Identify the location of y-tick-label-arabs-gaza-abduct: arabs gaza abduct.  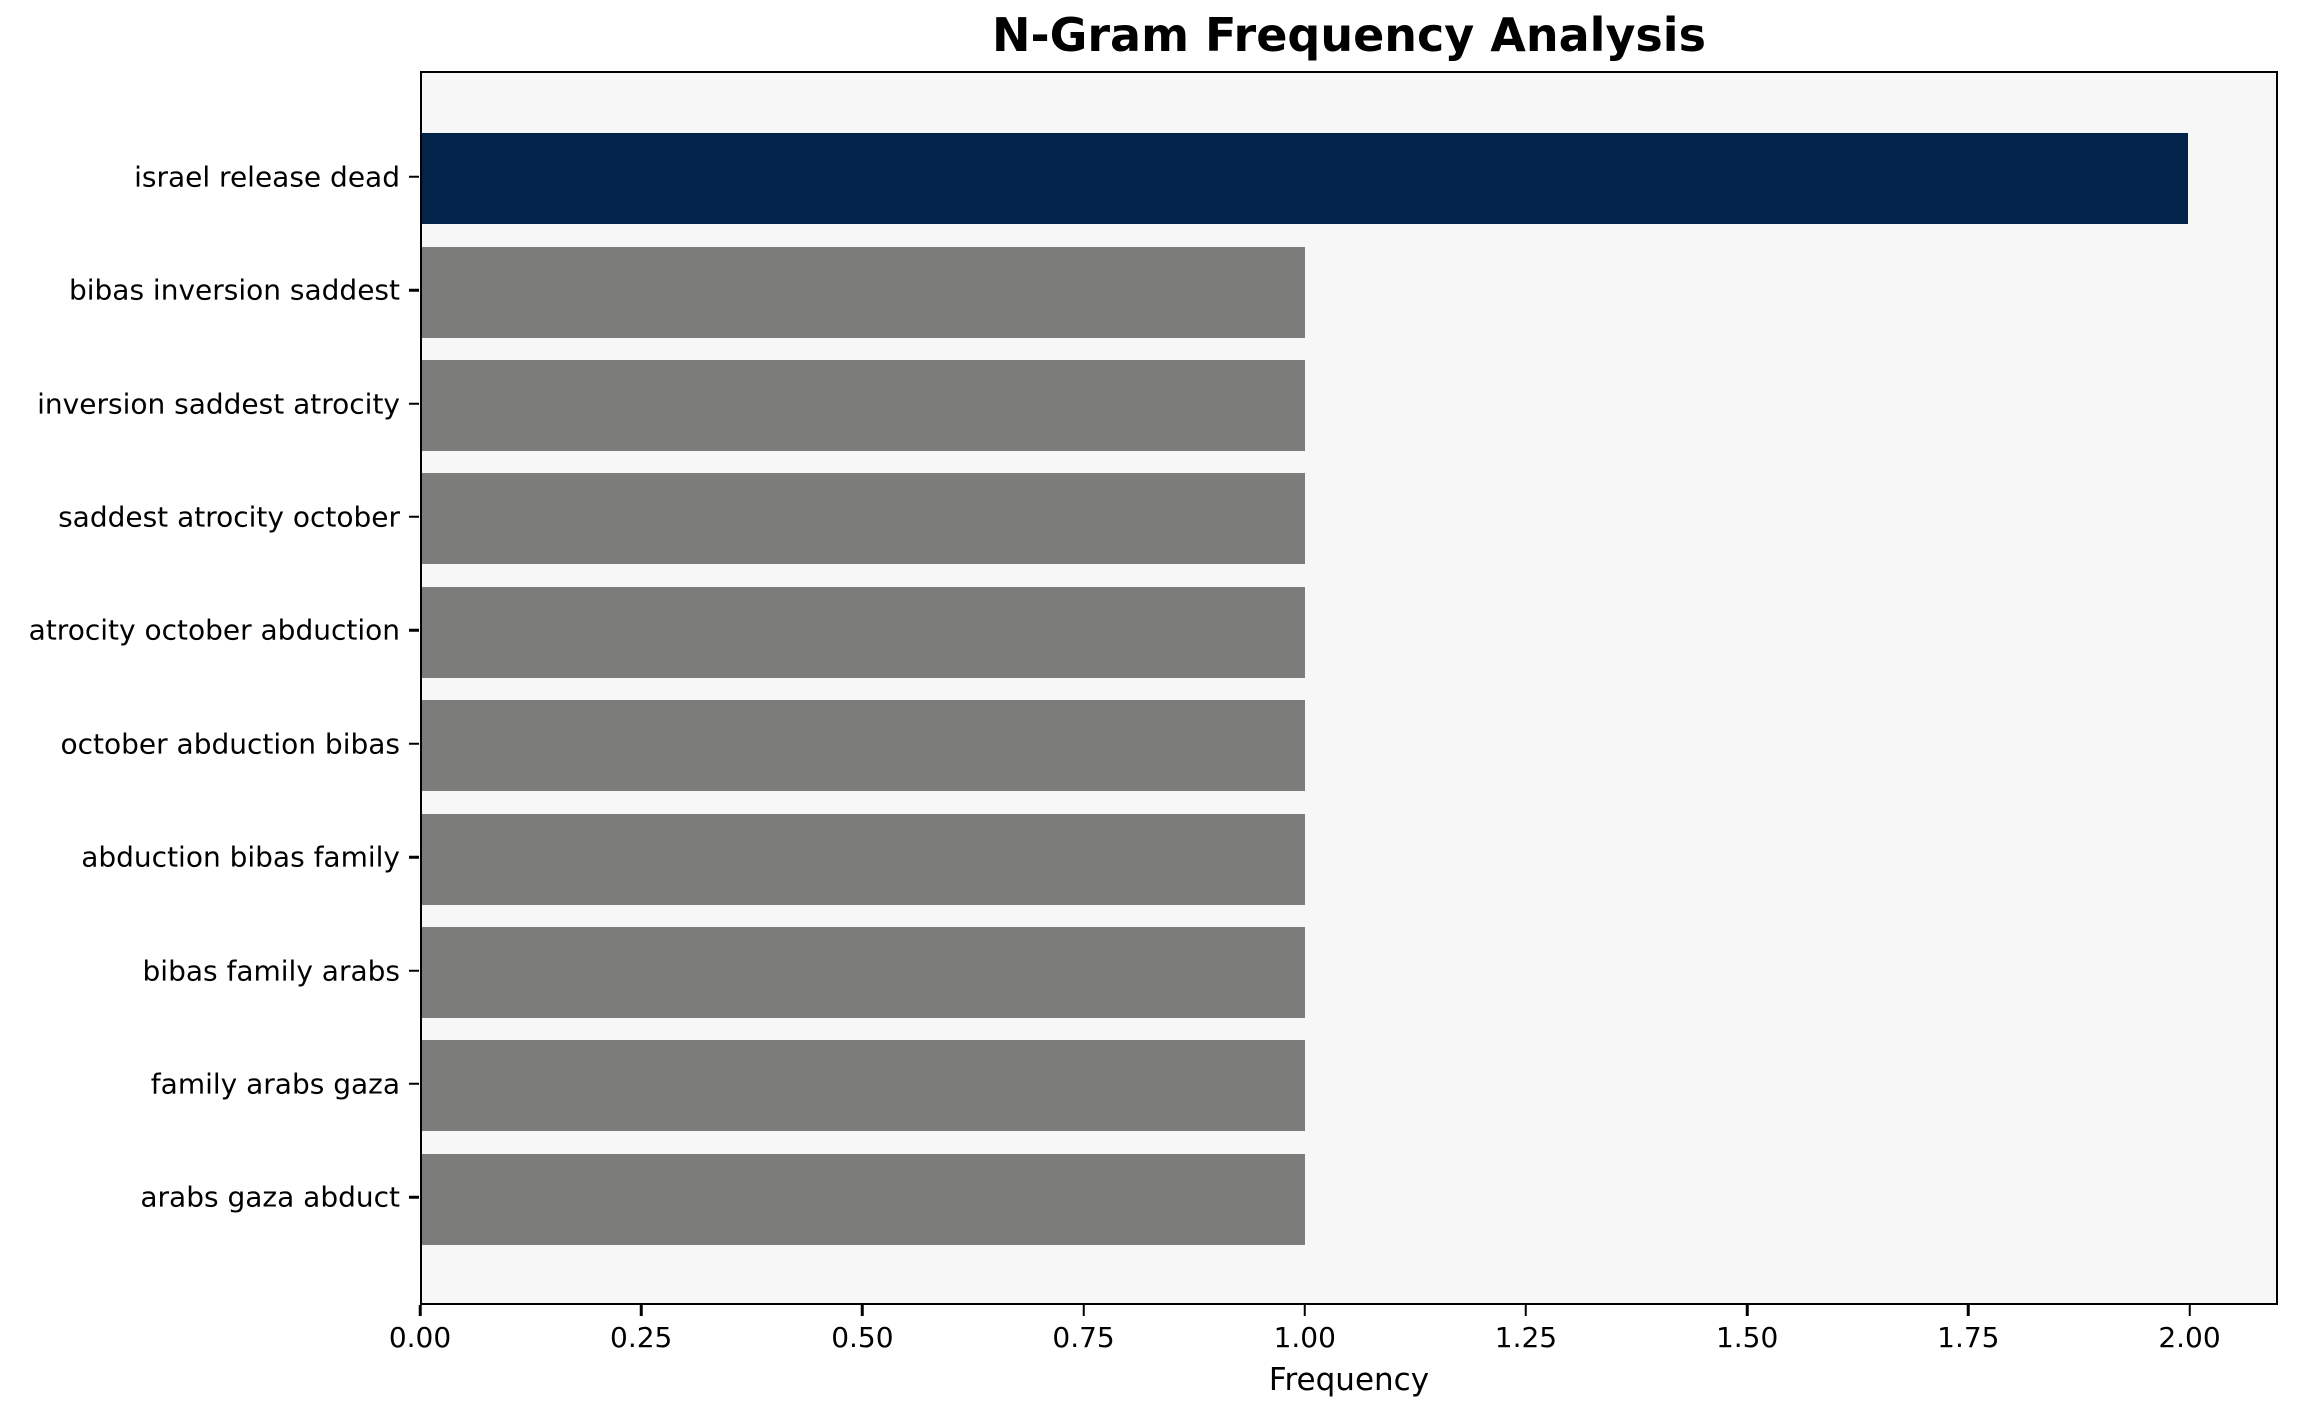
(270, 1197).